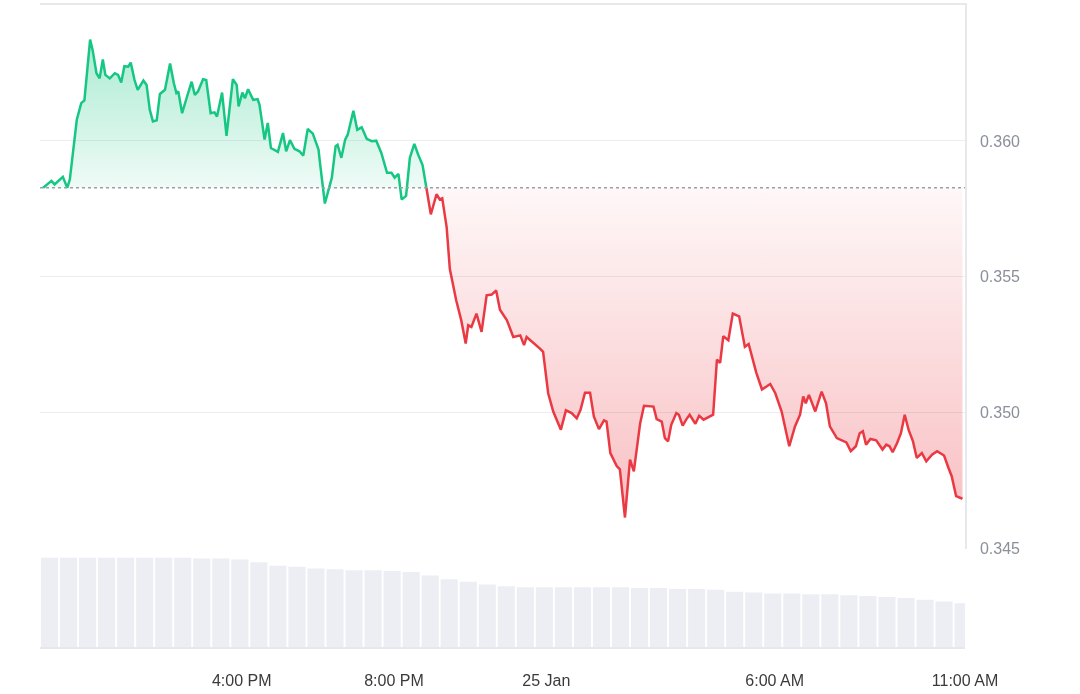 The image size is (1080, 694). I want to click on x-tick-label: 6:00 AM, so click(775, 680).